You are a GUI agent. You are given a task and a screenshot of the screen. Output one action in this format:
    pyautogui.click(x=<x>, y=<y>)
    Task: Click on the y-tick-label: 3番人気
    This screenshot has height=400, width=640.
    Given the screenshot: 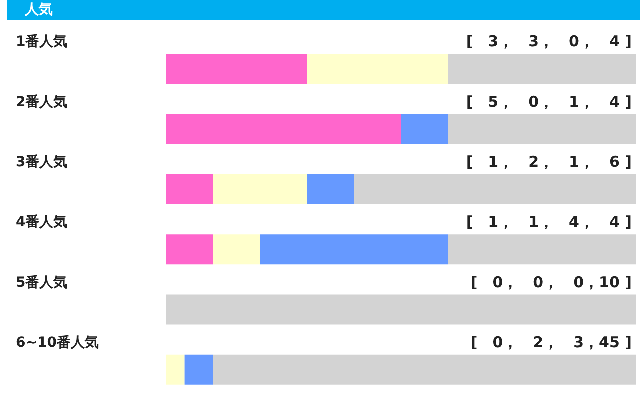 What is the action you would take?
    pyautogui.click(x=42, y=162)
    